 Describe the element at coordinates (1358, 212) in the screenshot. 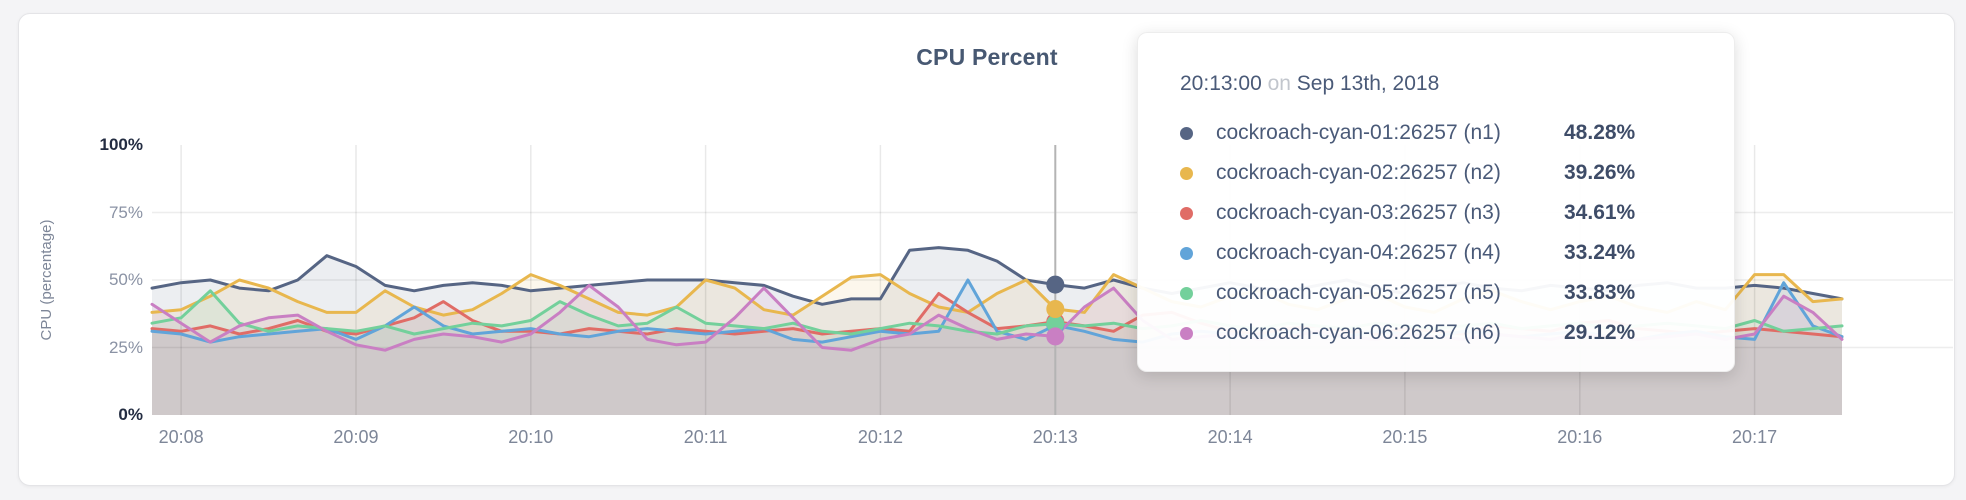

I see `tooltip-series-label: cockroach-cyan-03:26257 (n3)` at that location.